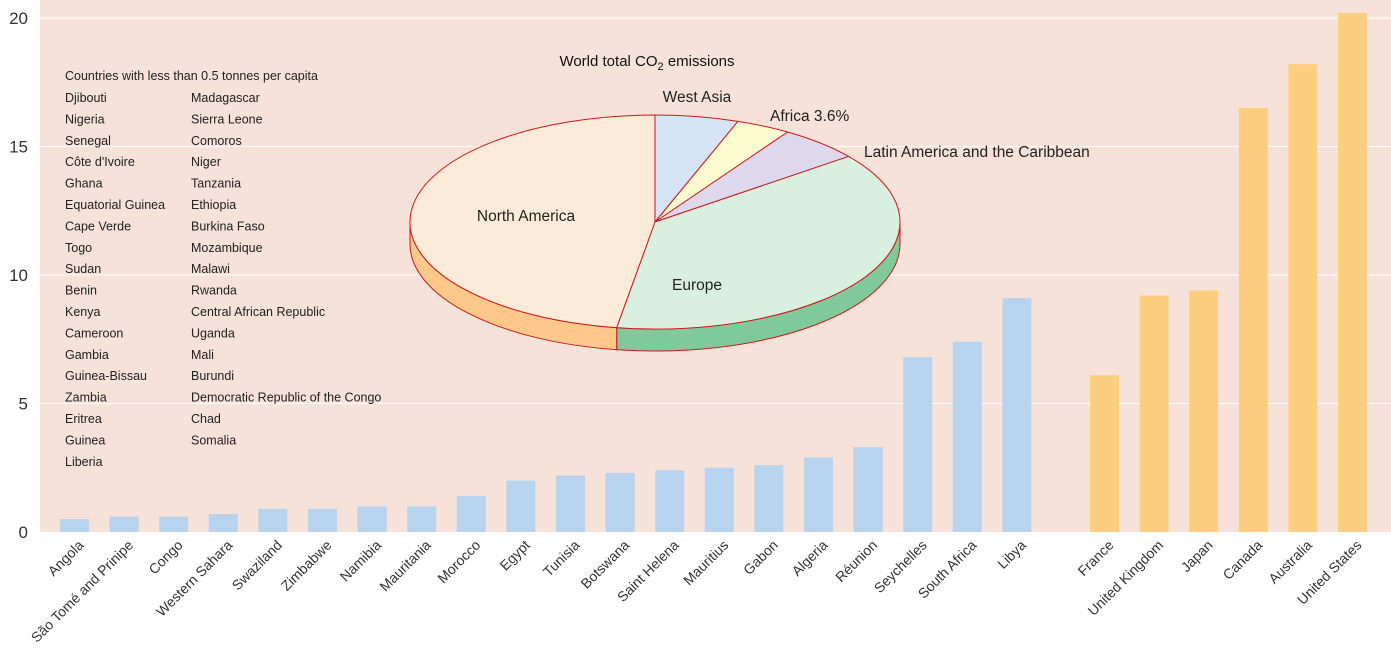 This screenshot has width=1391, height=667. Describe the element at coordinates (216, 184) in the screenshot. I see `legend-country: Tanzania` at that location.